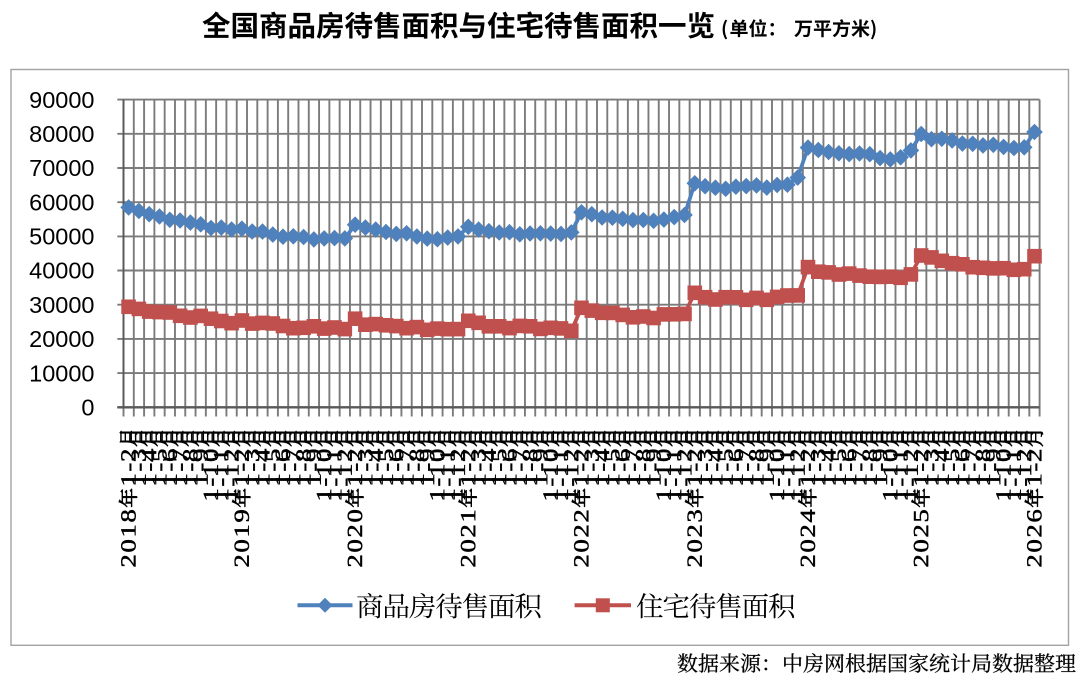 The height and width of the screenshot is (683, 1080). I want to click on svg-text: 10000, so click(61, 373).